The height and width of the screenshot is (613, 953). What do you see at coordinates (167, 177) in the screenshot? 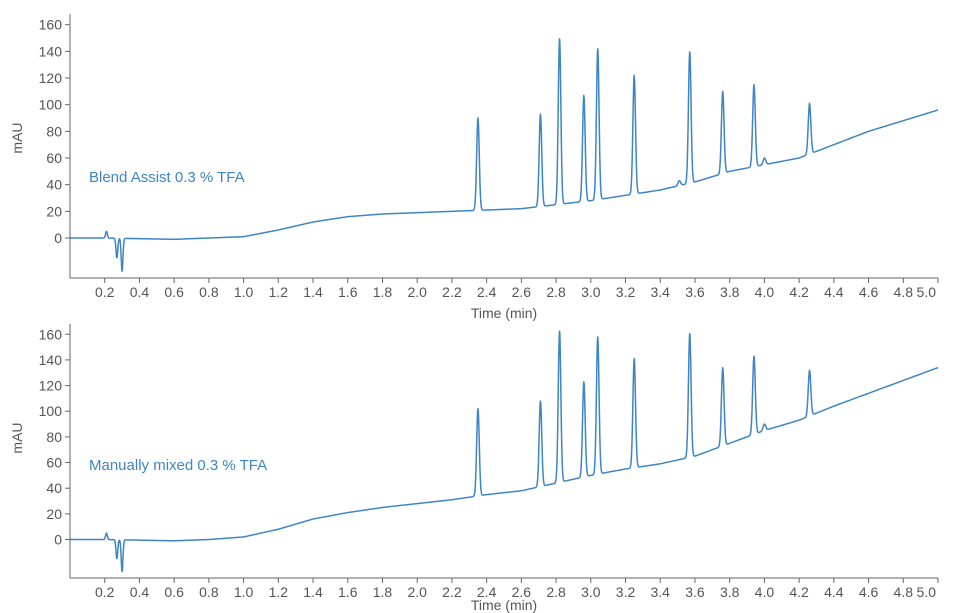
I see `trace-annotation: Blend Assist 0.3 % TFA` at bounding box center [167, 177].